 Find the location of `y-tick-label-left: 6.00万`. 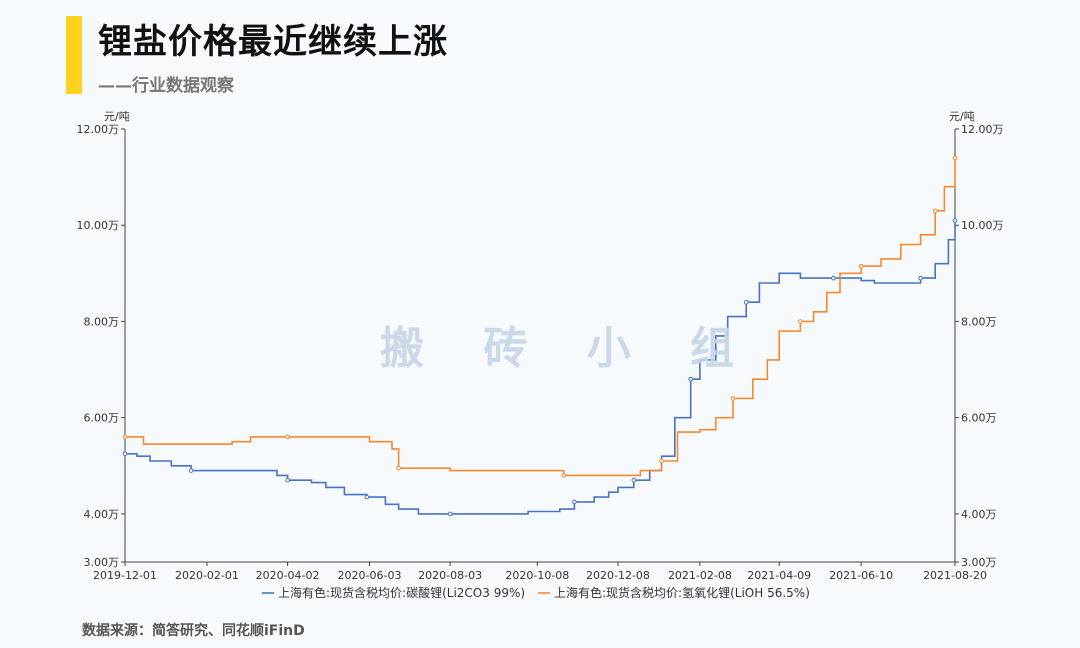

y-tick-label-left: 6.00万 is located at coordinates (102, 418).